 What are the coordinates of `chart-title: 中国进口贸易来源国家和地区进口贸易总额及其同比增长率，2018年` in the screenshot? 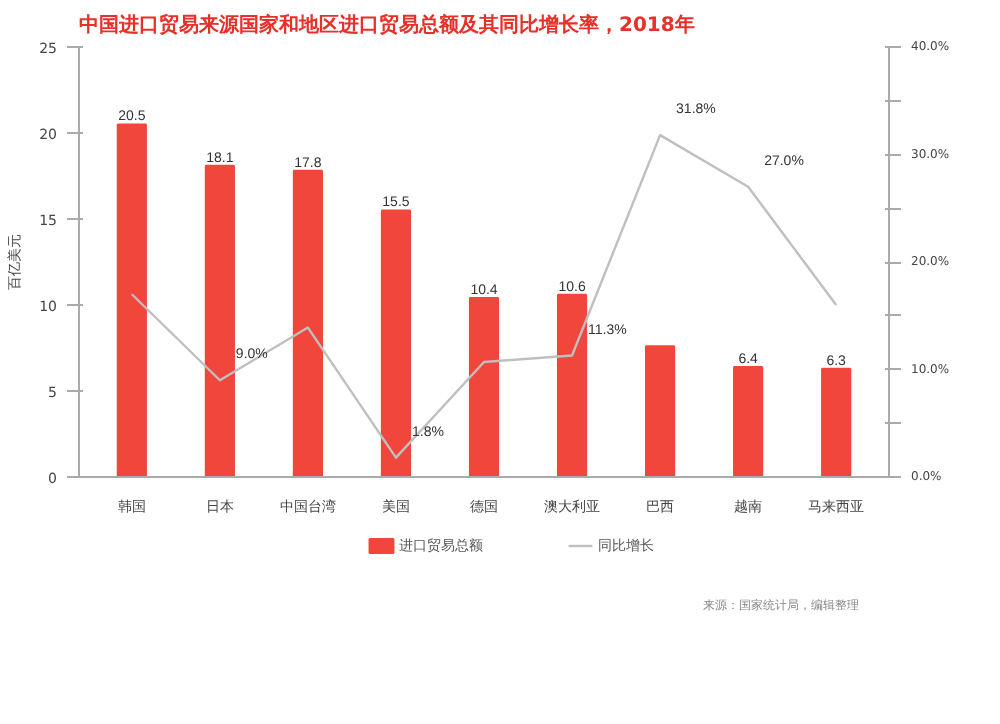 It's located at (387, 25).